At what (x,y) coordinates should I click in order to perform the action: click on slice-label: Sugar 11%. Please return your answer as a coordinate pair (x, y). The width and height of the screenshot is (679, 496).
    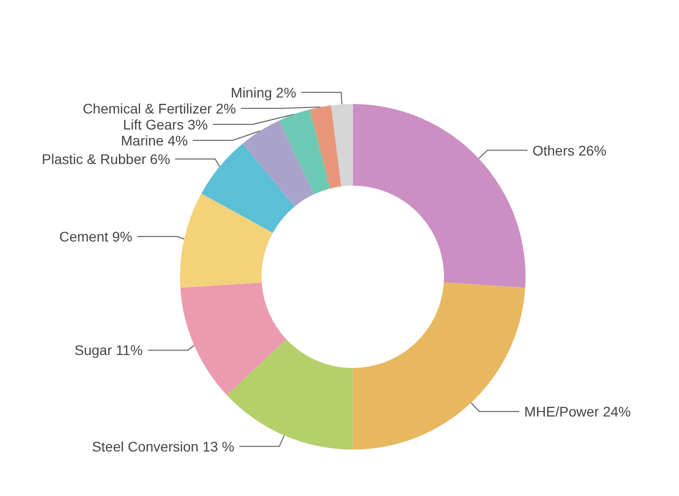
    Looking at the image, I should click on (108, 350).